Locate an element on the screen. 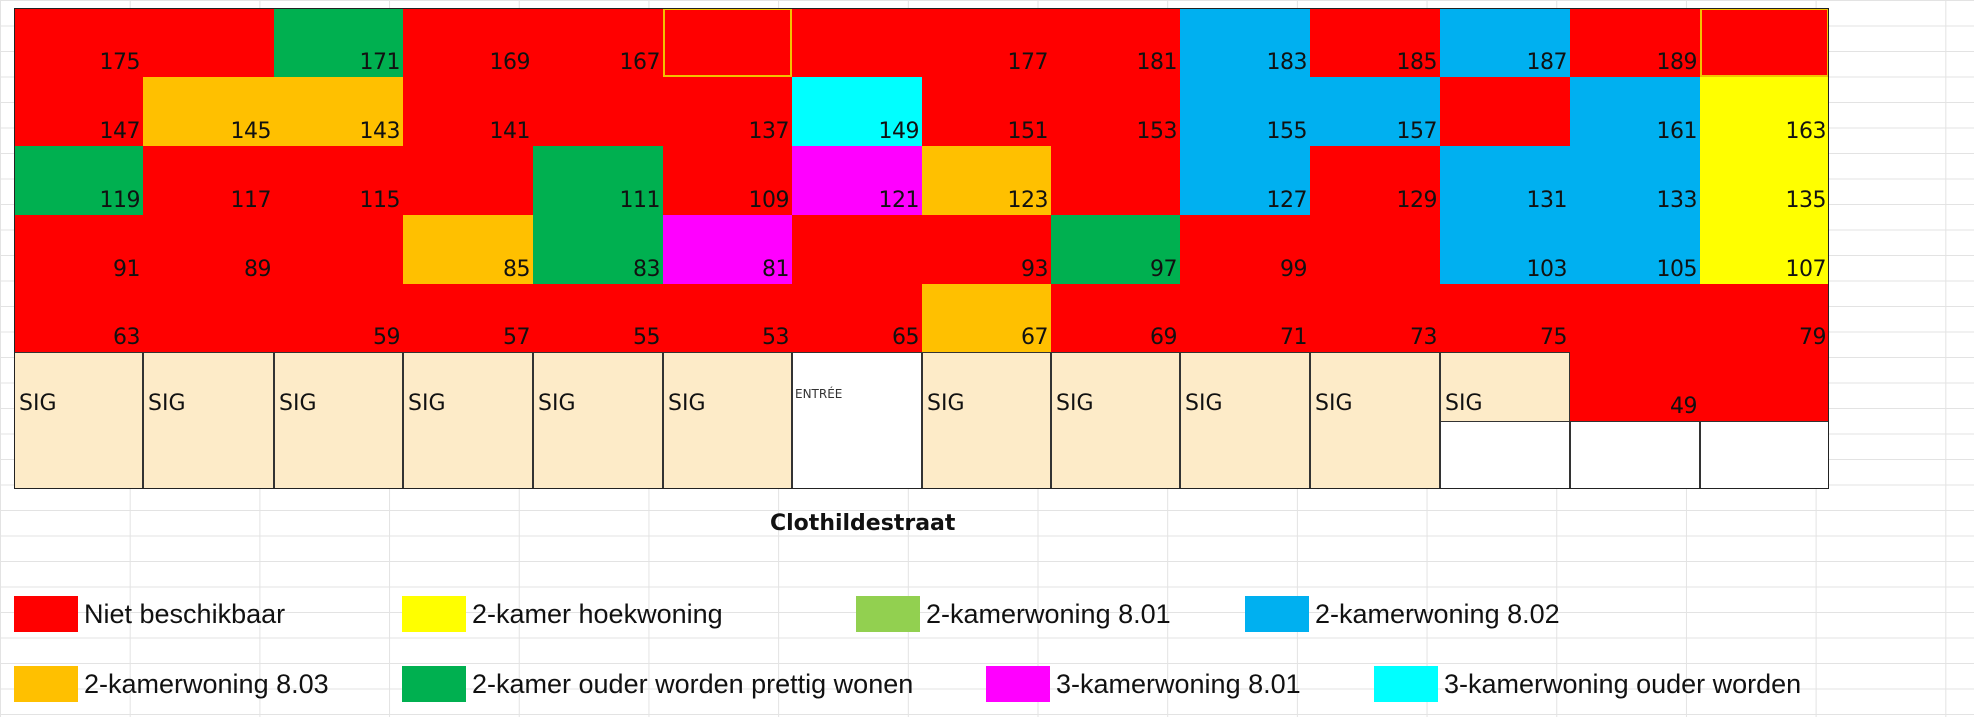 The width and height of the screenshot is (1974, 717). unit-number: 171 is located at coordinates (380, 62).